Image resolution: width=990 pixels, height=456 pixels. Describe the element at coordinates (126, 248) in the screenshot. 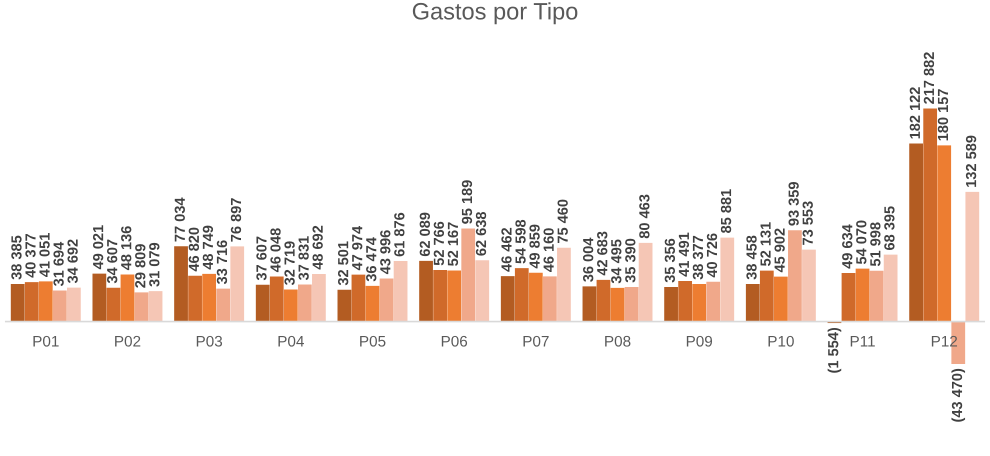

I see `data-label: 48 136` at that location.